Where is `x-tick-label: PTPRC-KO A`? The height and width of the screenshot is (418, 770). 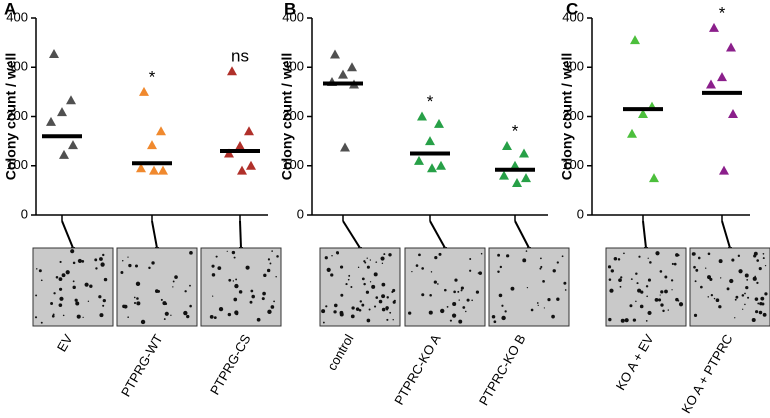
x-tick-label: PTPRC-KO A is located at coordinates (417, 369).